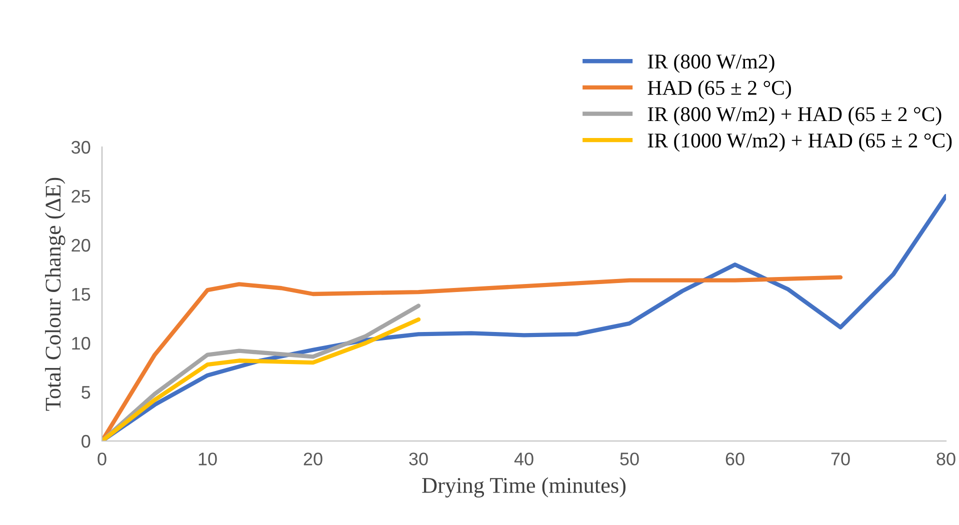 The width and height of the screenshot is (959, 525). Describe the element at coordinates (81, 343) in the screenshot. I see `y-tick-label: 10` at that location.